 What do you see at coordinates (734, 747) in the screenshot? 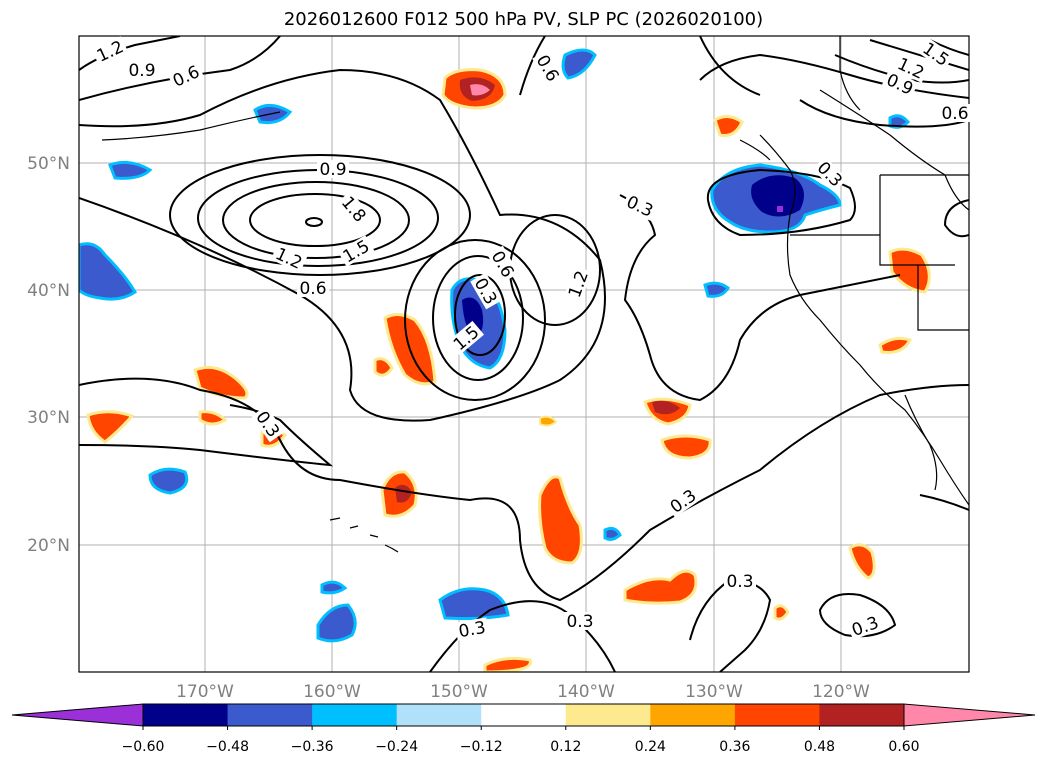
I see `colorbar-tick-label: 0.36` at bounding box center [734, 747].